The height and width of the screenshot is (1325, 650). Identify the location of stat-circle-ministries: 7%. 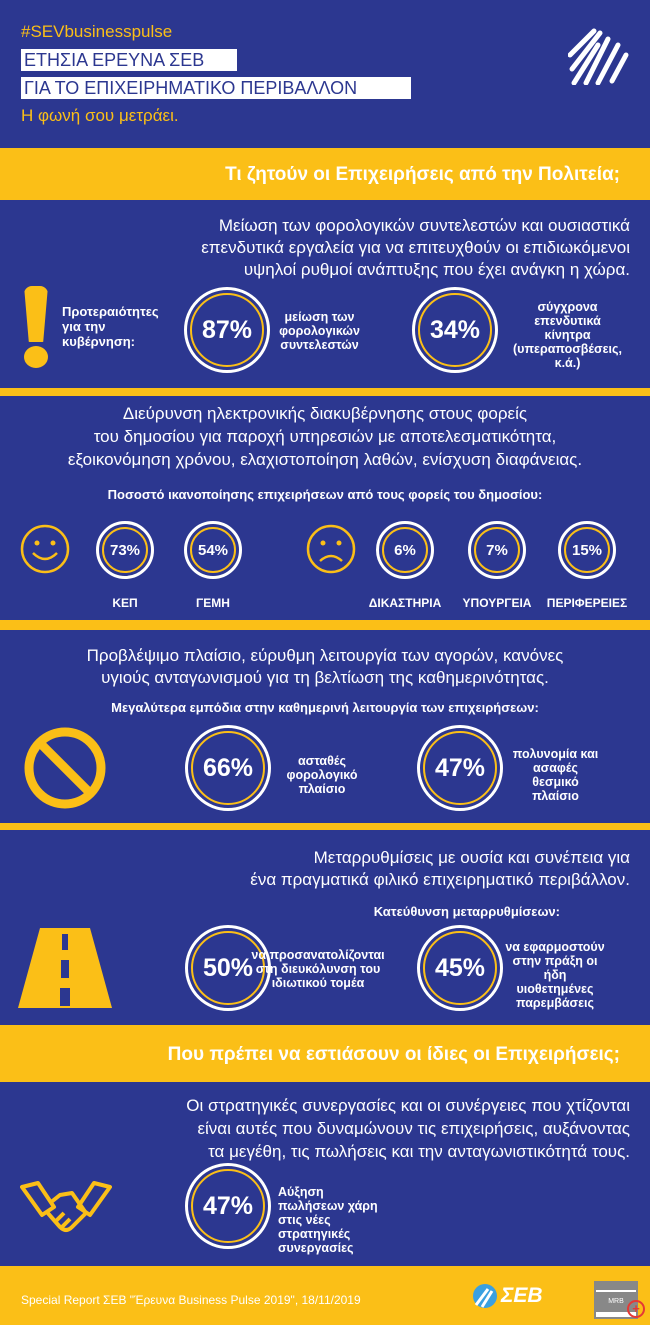
(497, 550).